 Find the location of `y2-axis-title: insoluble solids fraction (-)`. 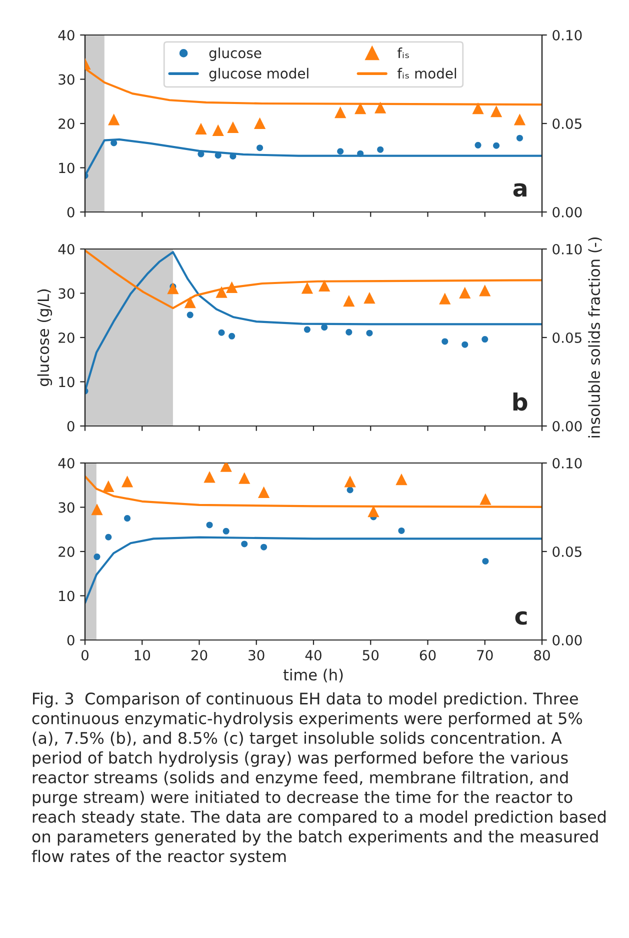

y2-axis-title: insoluble solids fraction (-) is located at coordinates (595, 337).